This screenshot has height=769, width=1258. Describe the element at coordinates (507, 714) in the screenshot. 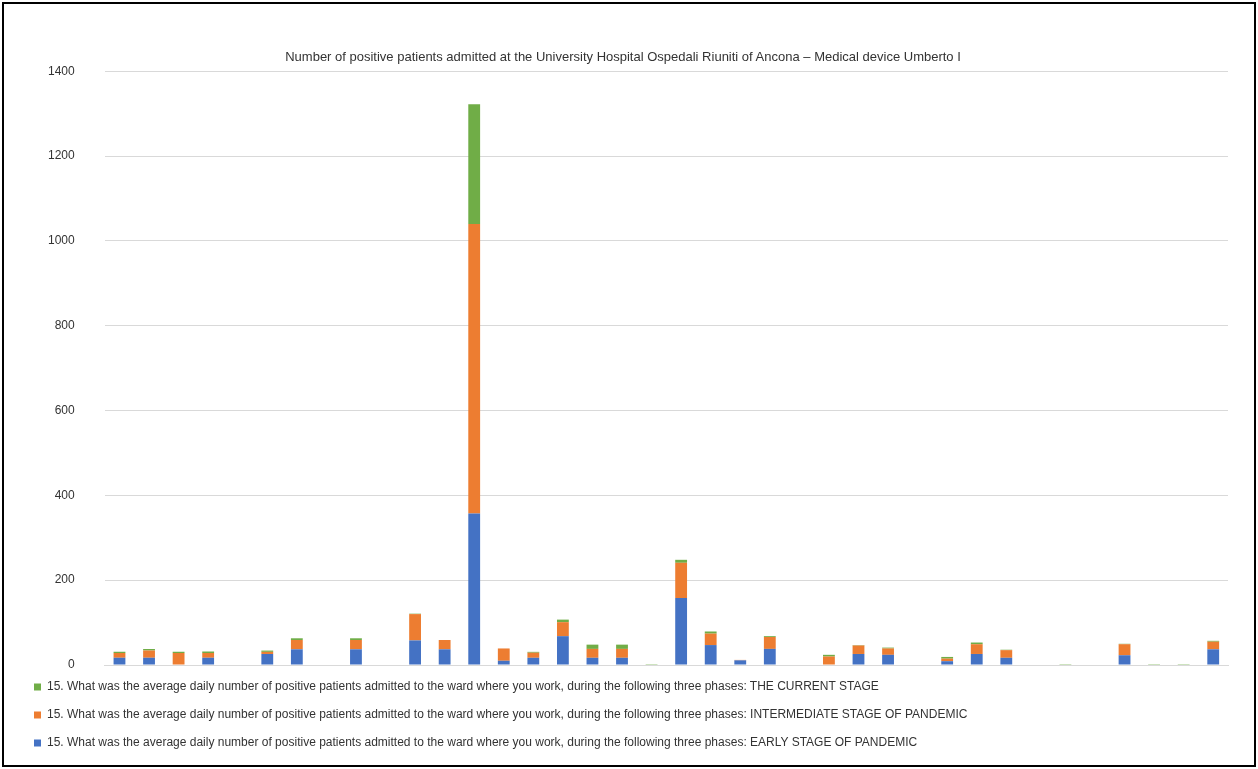

I see `legend-label: 15. What was the average daily number of positive patients admitted to the ward where you work, during the following three phases: INTERMEDIATE STAGE OF PANDEMIC` at that location.